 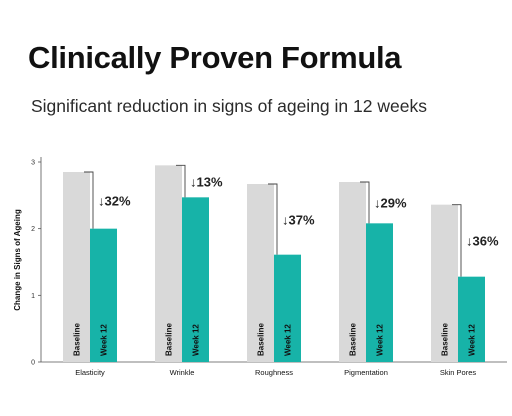 I want to click on y-tick-label: 2, so click(x=33, y=229).